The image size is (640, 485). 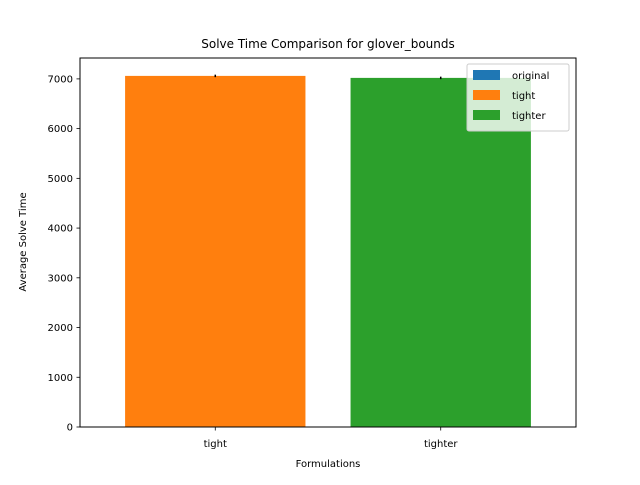 What do you see at coordinates (328, 464) in the screenshot?
I see `x-axis-label: Formulations` at bounding box center [328, 464].